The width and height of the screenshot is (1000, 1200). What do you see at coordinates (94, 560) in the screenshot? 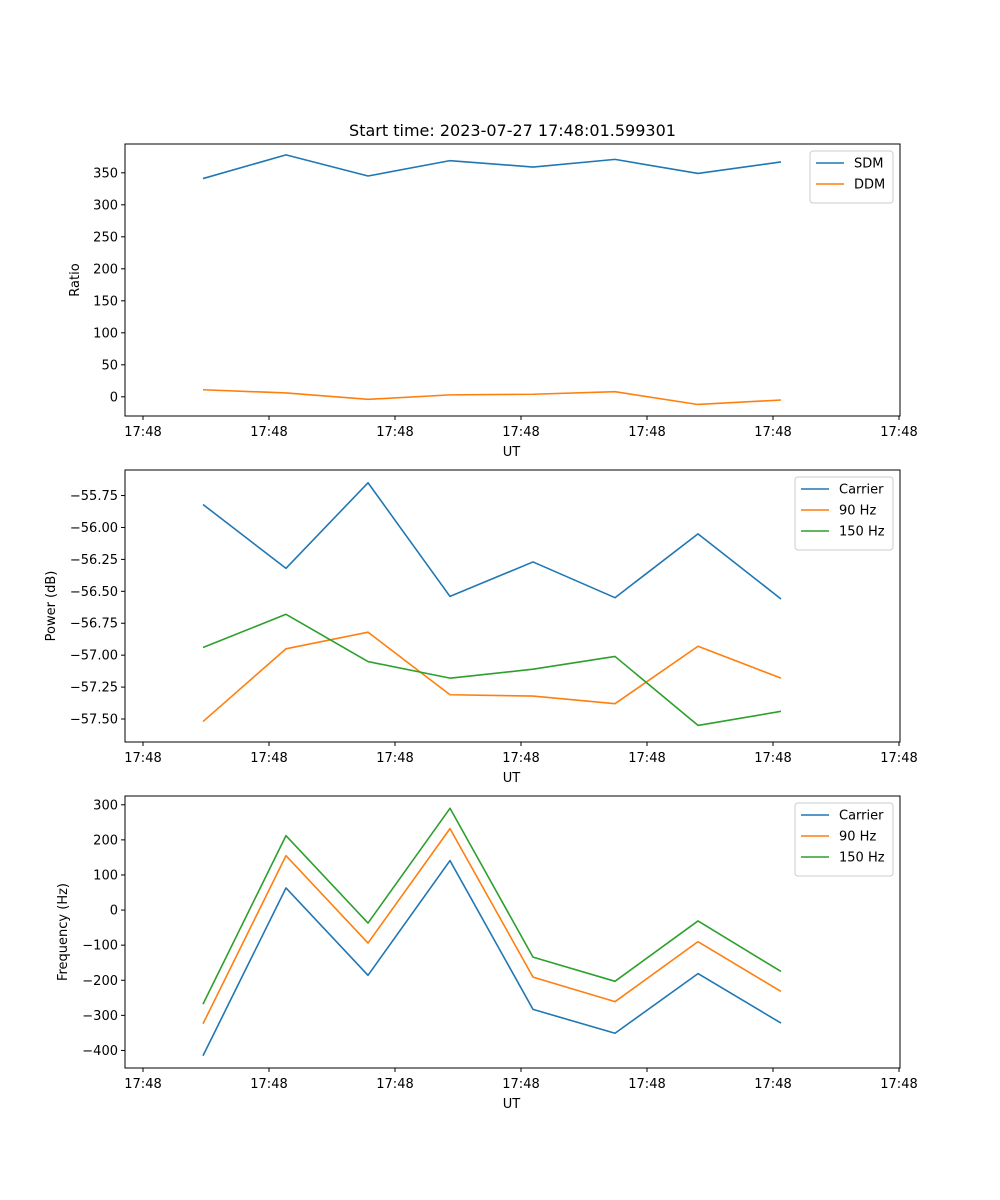
I see `y-tick-label: −56.25` at bounding box center [94, 560].